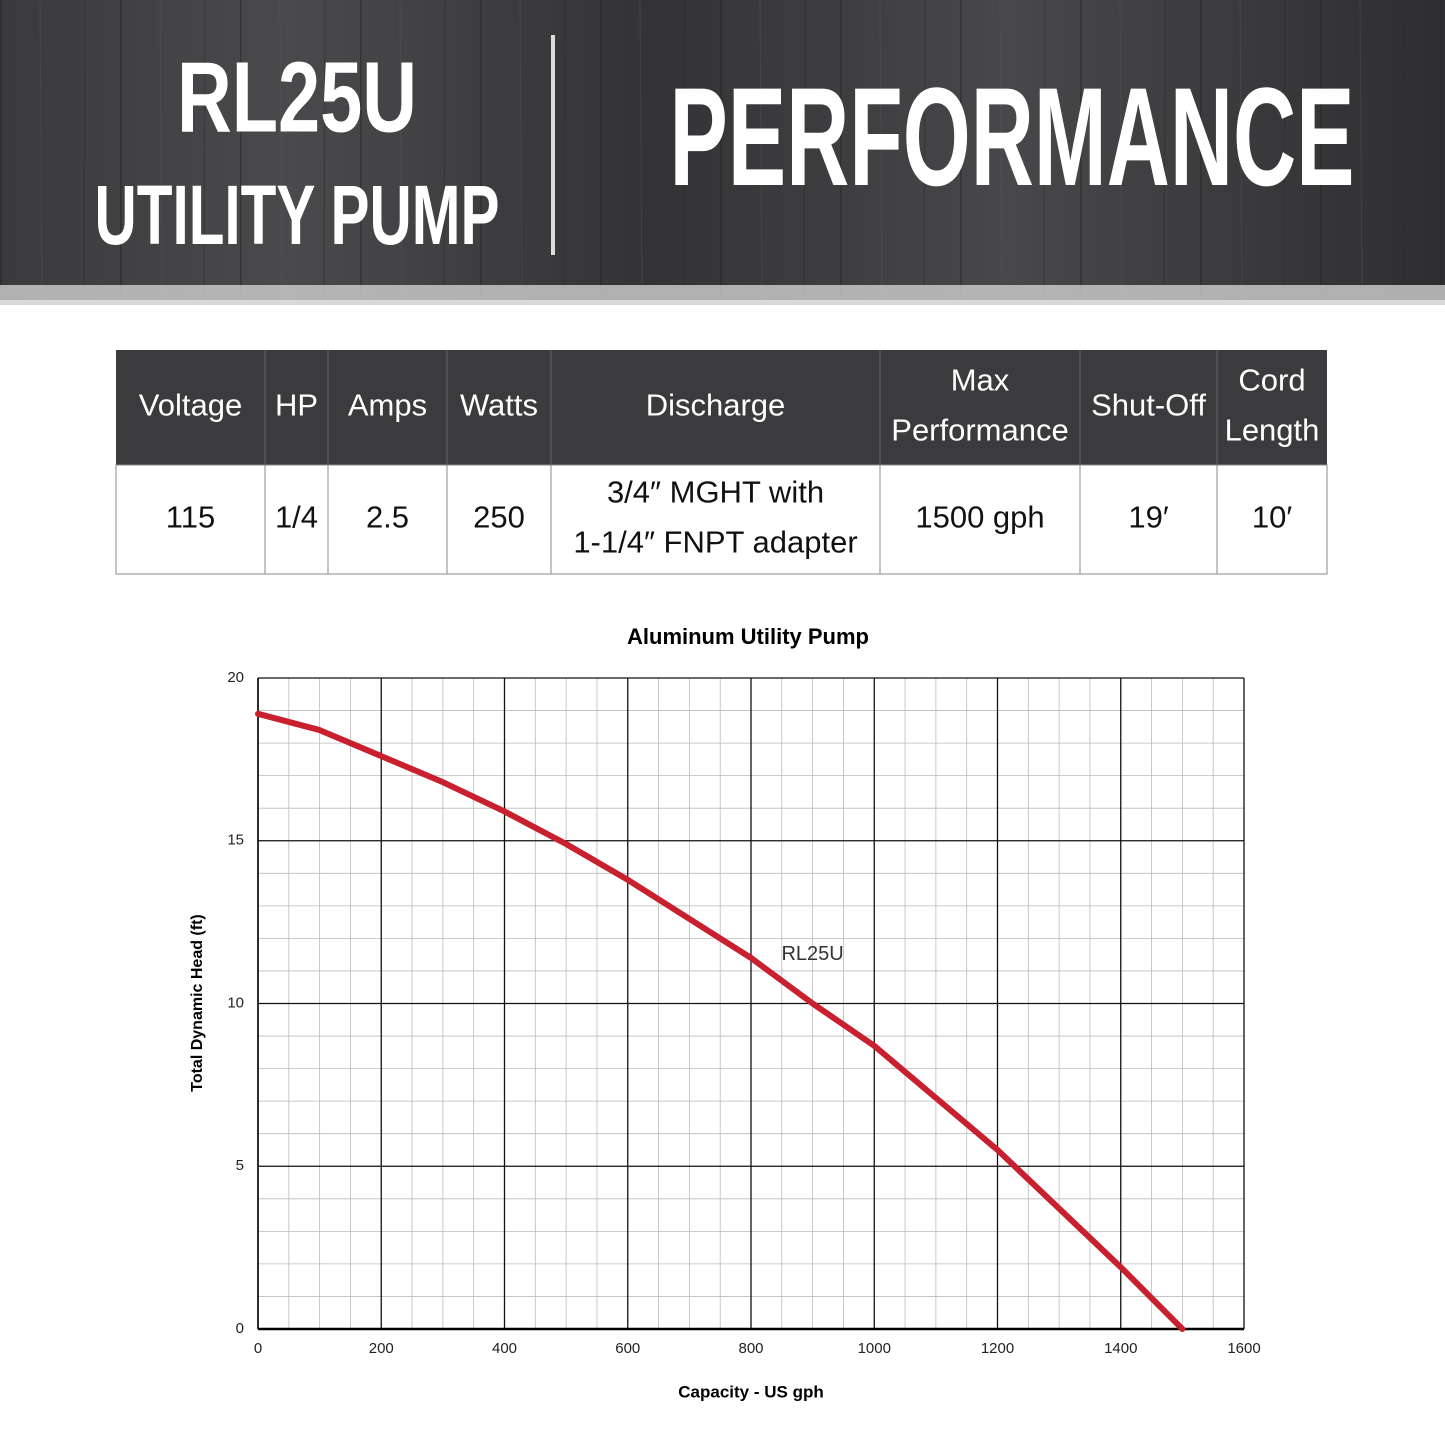  What do you see at coordinates (722, 295) in the screenshot?
I see `header-edge` at bounding box center [722, 295].